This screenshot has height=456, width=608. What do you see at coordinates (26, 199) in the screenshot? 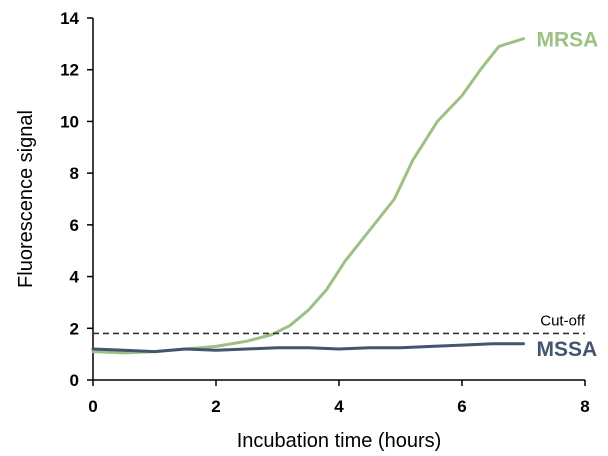
I see `y-axis-title: Fluorescence signal` at bounding box center [26, 199].